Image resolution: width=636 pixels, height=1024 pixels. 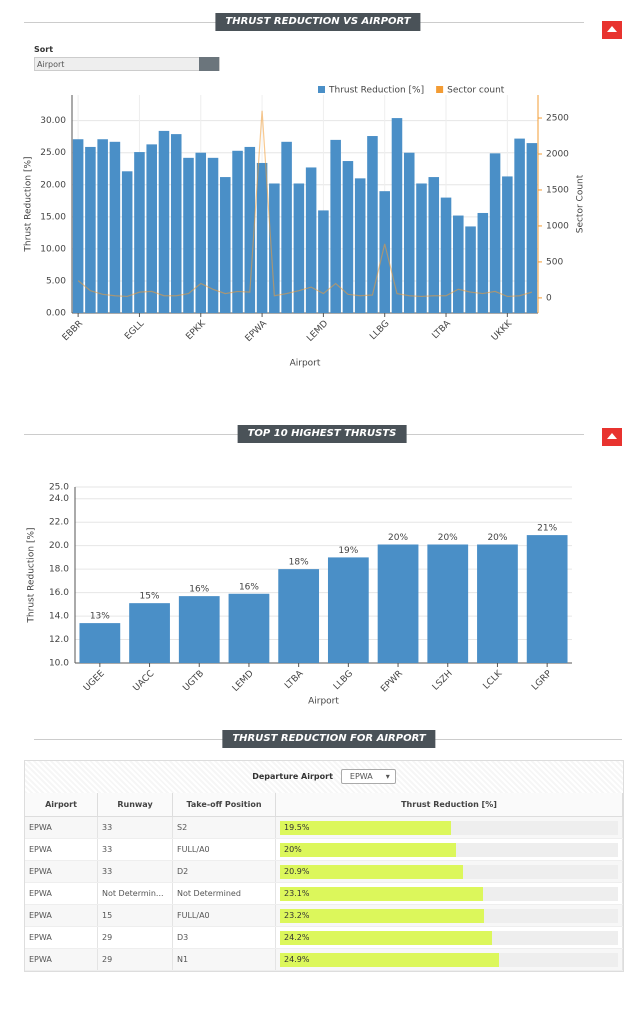 I want to click on x-tick-label: LSZH, so click(x=443, y=681).